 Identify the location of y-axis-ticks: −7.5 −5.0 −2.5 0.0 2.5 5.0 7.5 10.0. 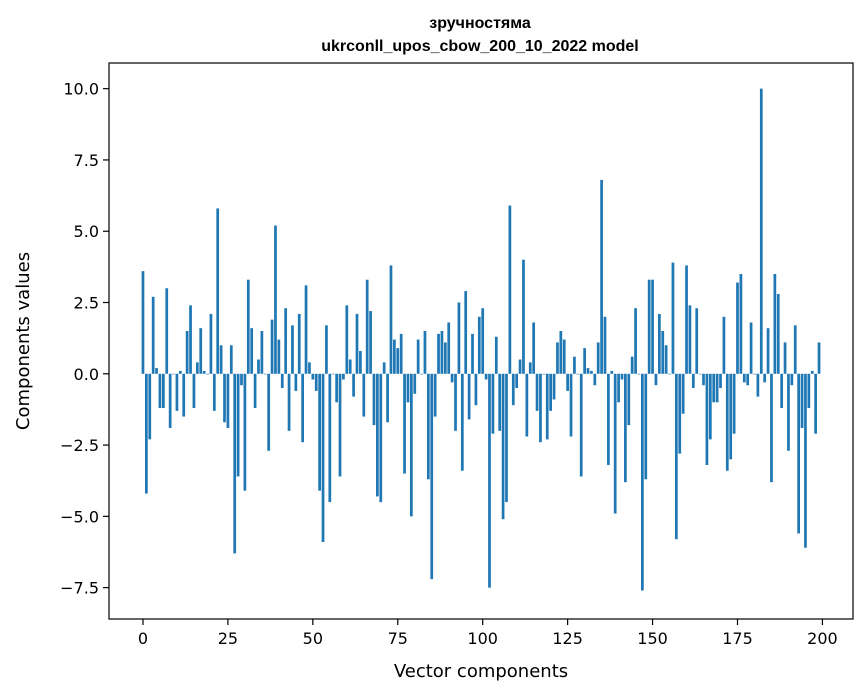
(84, 339).